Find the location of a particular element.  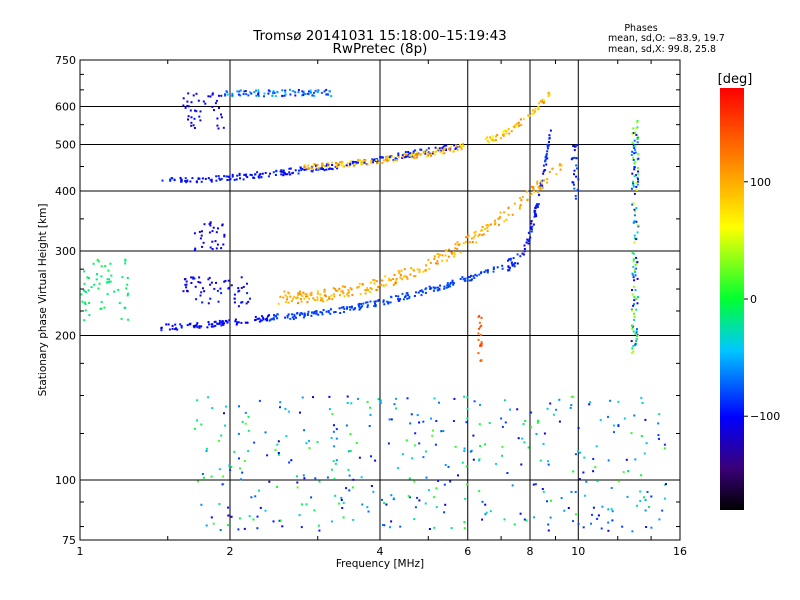

x-tick-label: 1 is located at coordinates (80, 551).